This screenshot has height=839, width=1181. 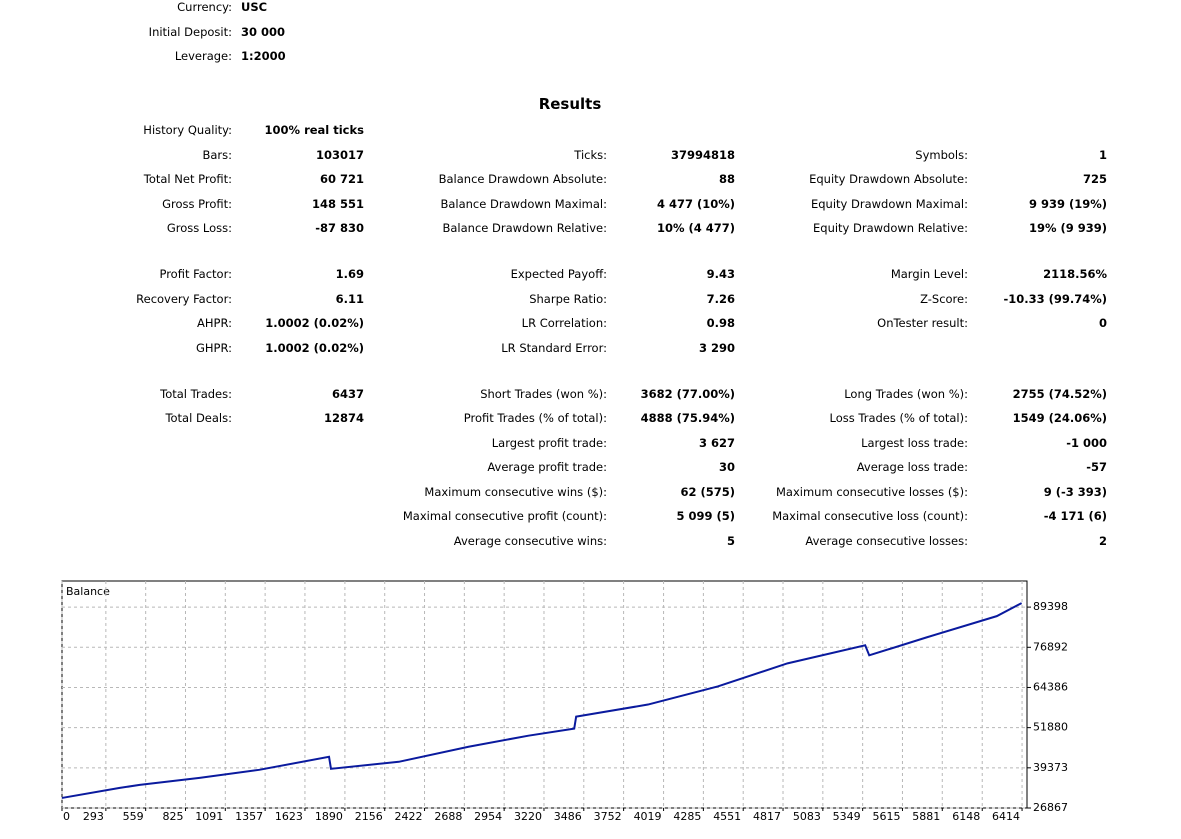 What do you see at coordinates (523, 203) in the screenshot?
I see `result-label: Balance Drawdown Maximal:` at bounding box center [523, 203].